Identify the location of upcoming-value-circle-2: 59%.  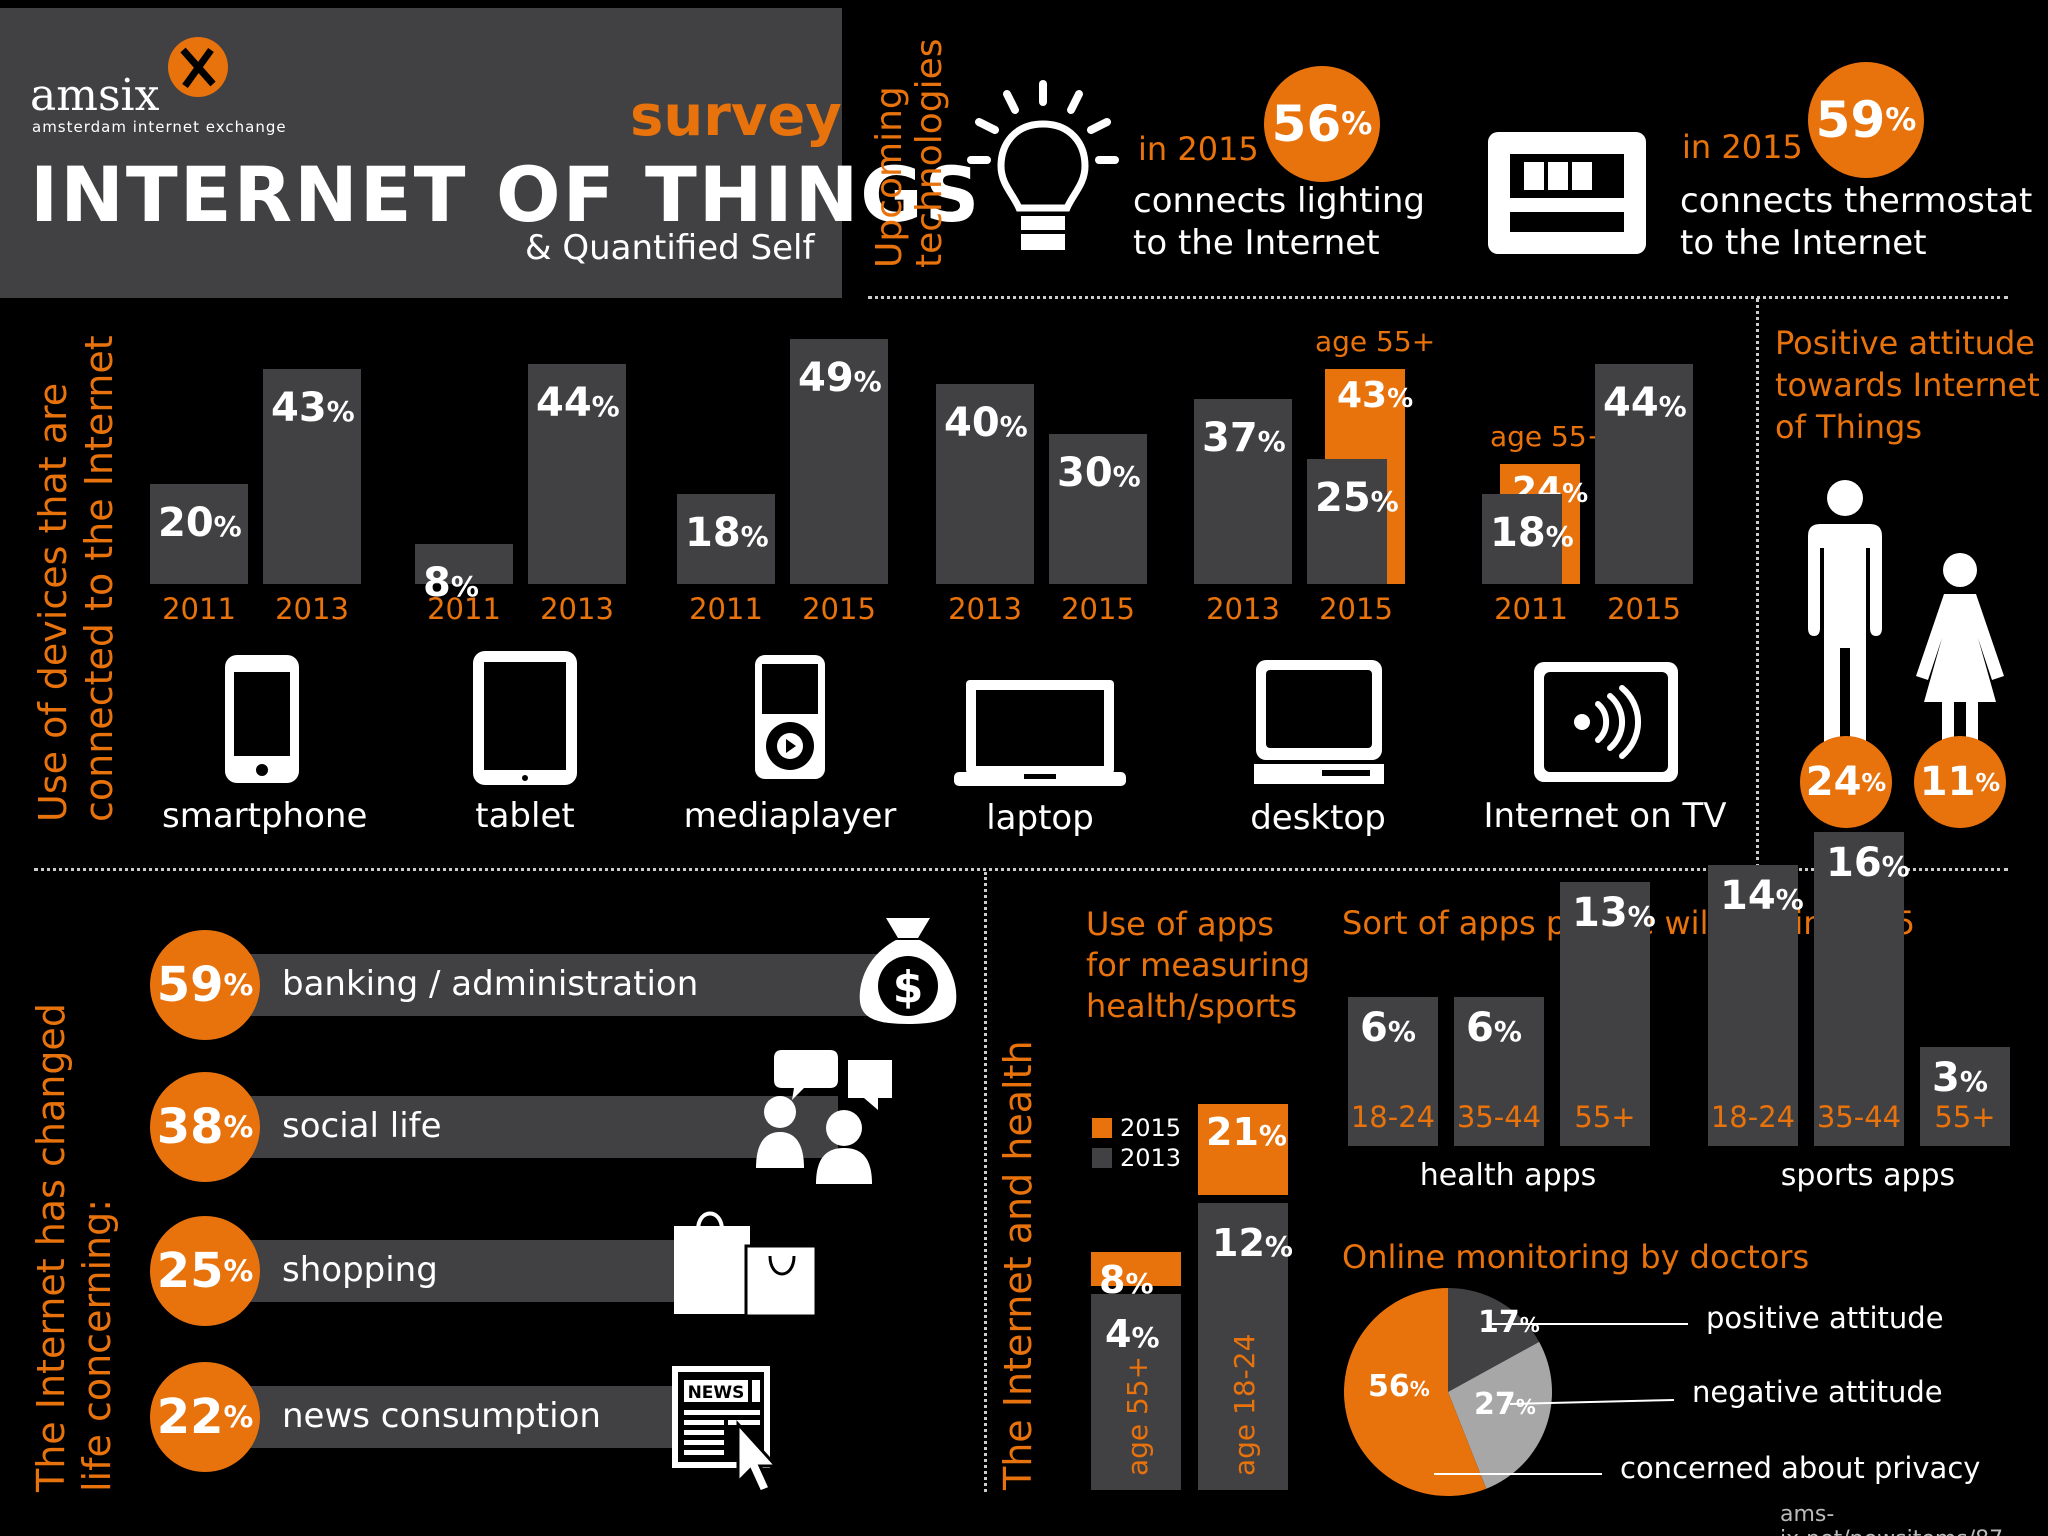
(1866, 120).